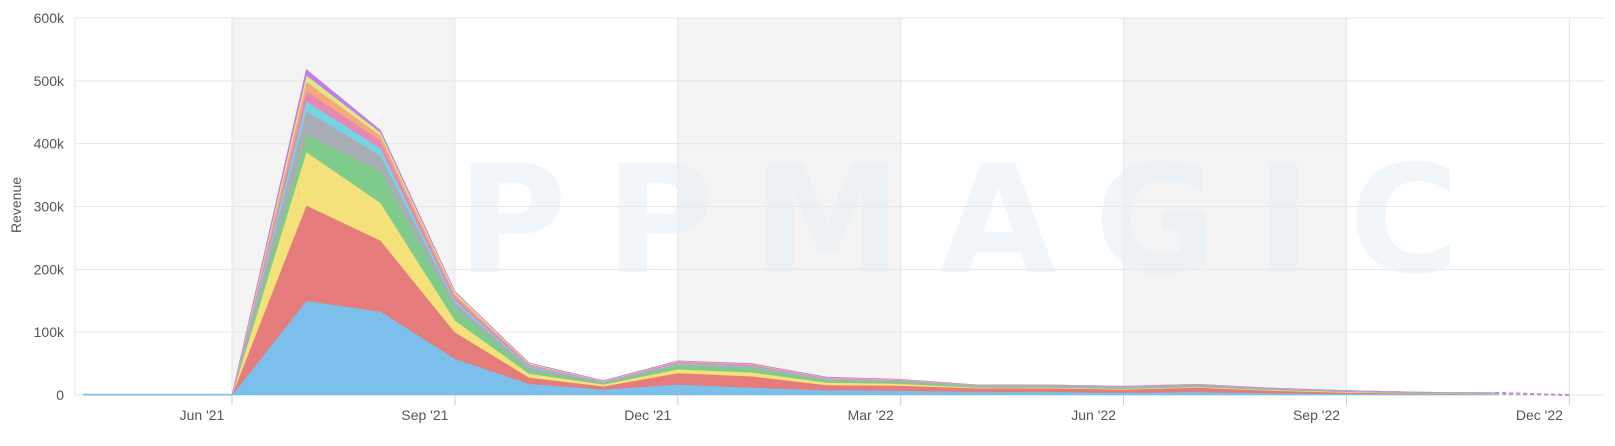  Describe the element at coordinates (202, 415) in the screenshot. I see `x-tick-label: Jun '21` at that location.